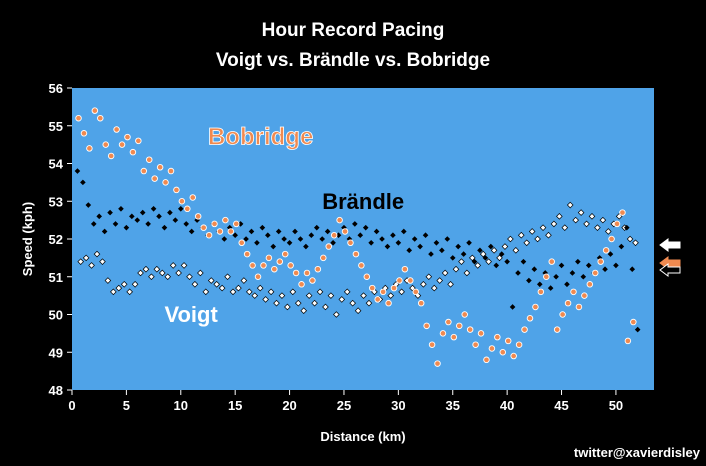  I want to click on x-tick-label: 5, so click(126, 405).